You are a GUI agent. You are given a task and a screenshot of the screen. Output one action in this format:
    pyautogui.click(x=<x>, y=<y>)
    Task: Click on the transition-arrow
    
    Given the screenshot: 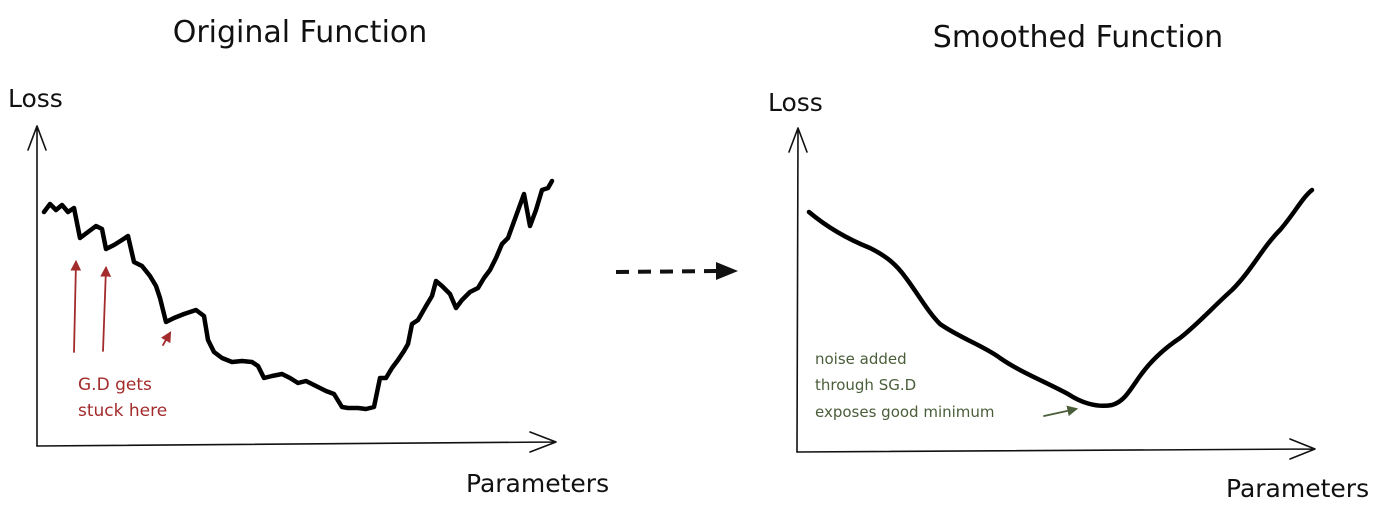 What is the action you would take?
    pyautogui.click(x=676, y=271)
    